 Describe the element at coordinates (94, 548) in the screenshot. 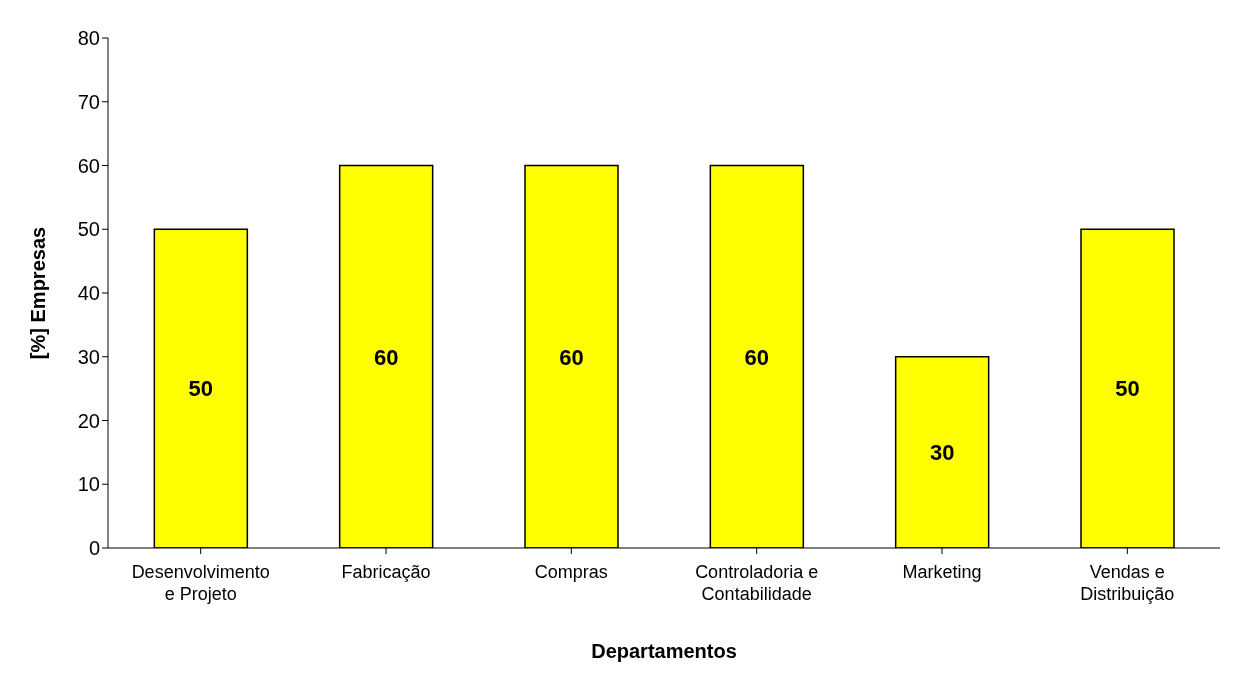

I see `y-tick-label: 0` at that location.